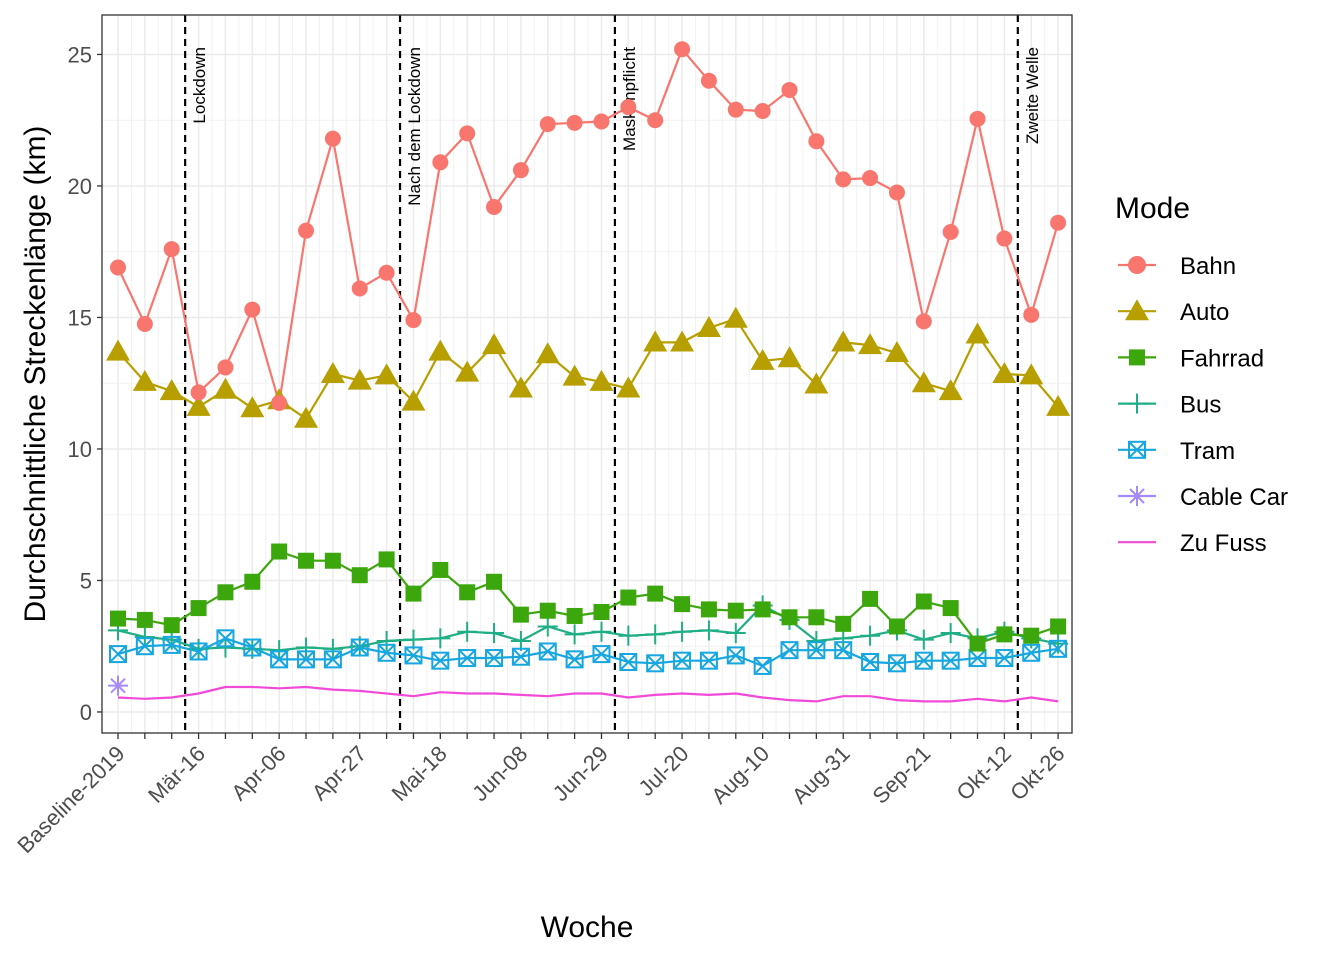 The height and width of the screenshot is (960, 1344). I want to click on legend-key-marker, so click(1137, 310).